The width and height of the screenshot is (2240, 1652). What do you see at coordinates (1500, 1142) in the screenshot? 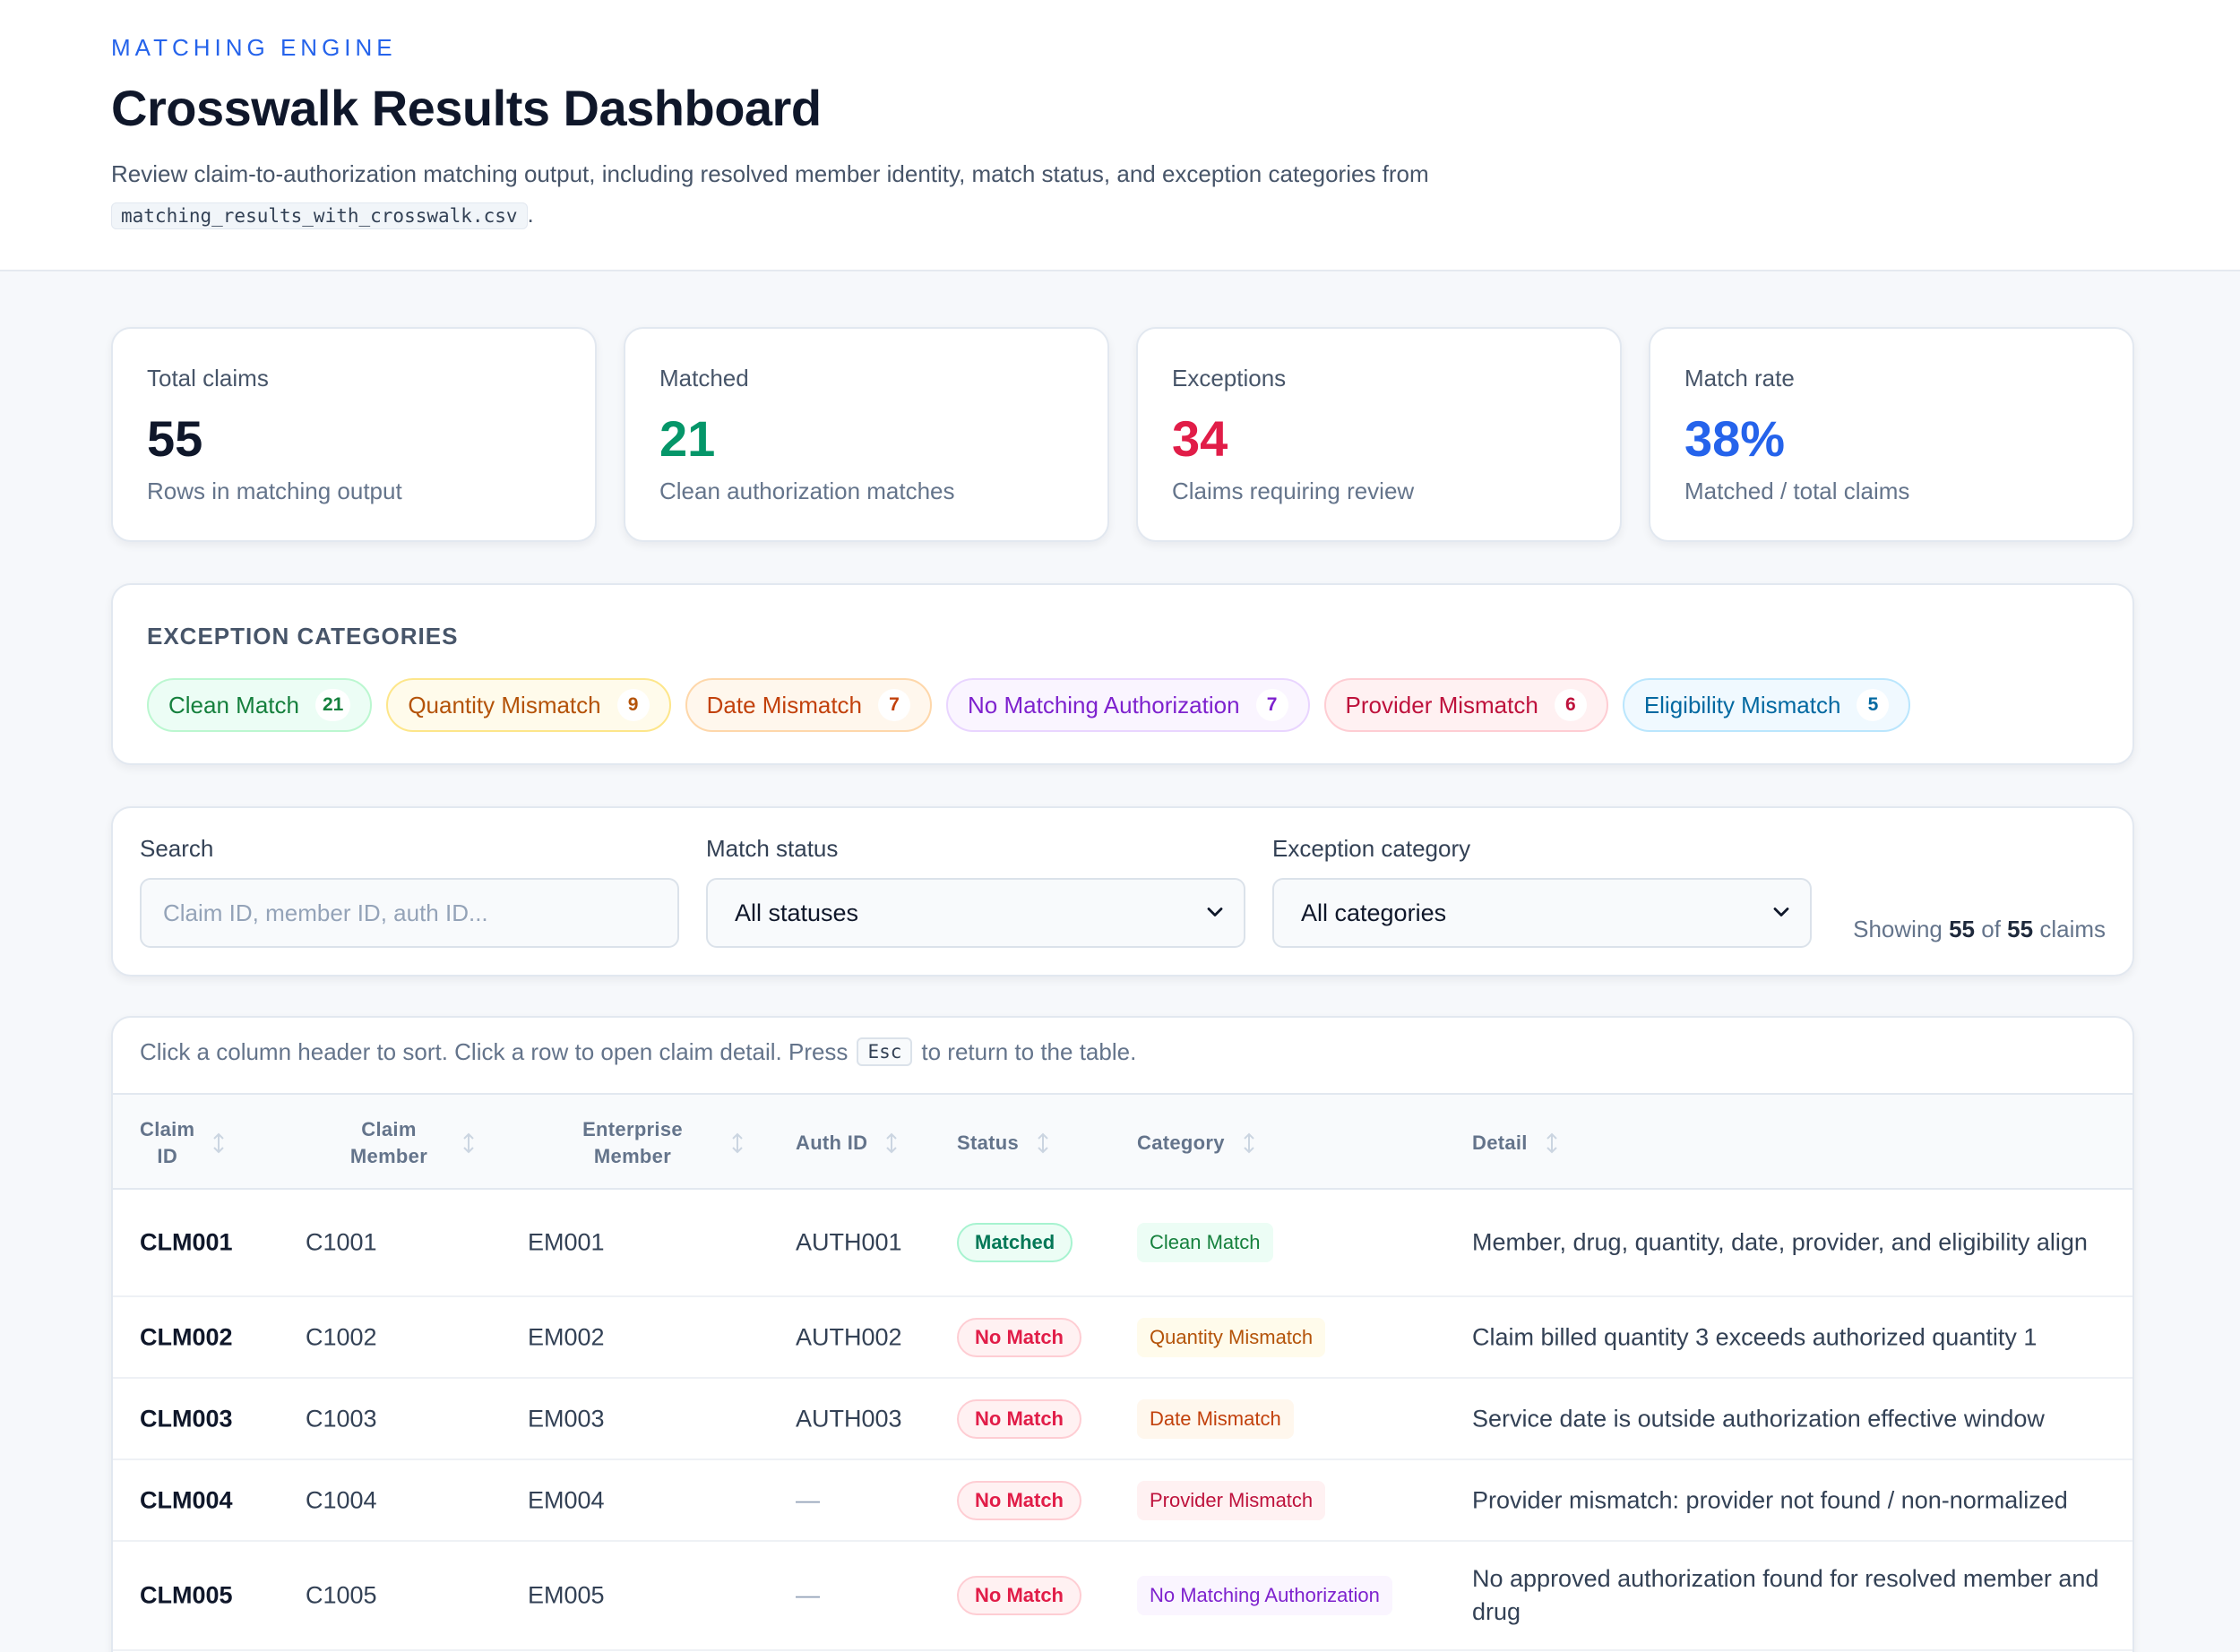
I see `col-label: Detail` at bounding box center [1500, 1142].